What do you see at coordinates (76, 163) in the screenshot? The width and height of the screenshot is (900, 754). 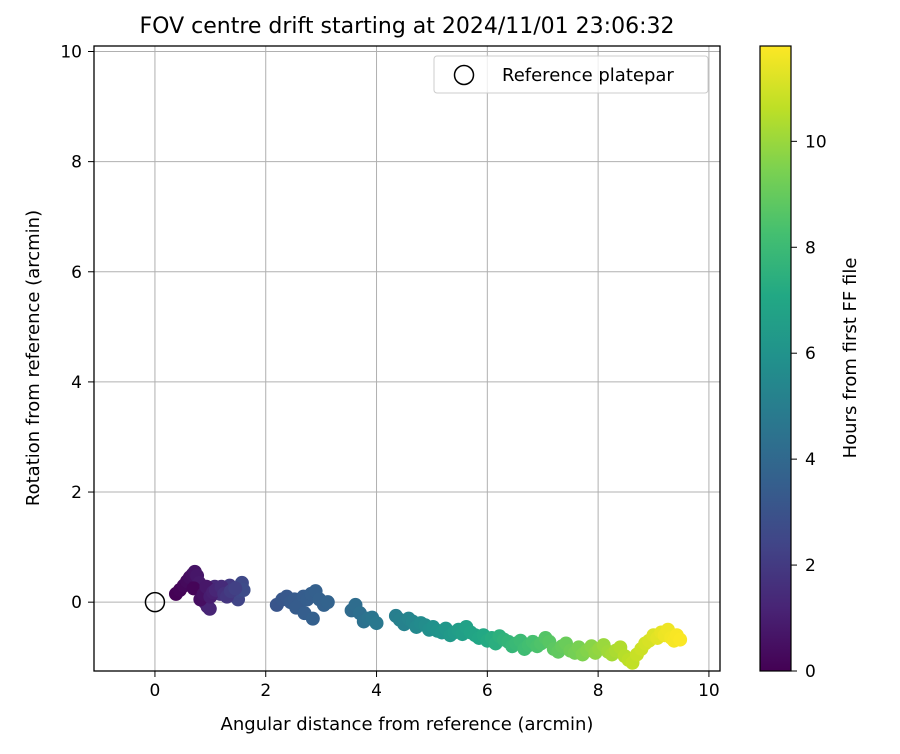 I see `y-tick-label: 8` at bounding box center [76, 163].